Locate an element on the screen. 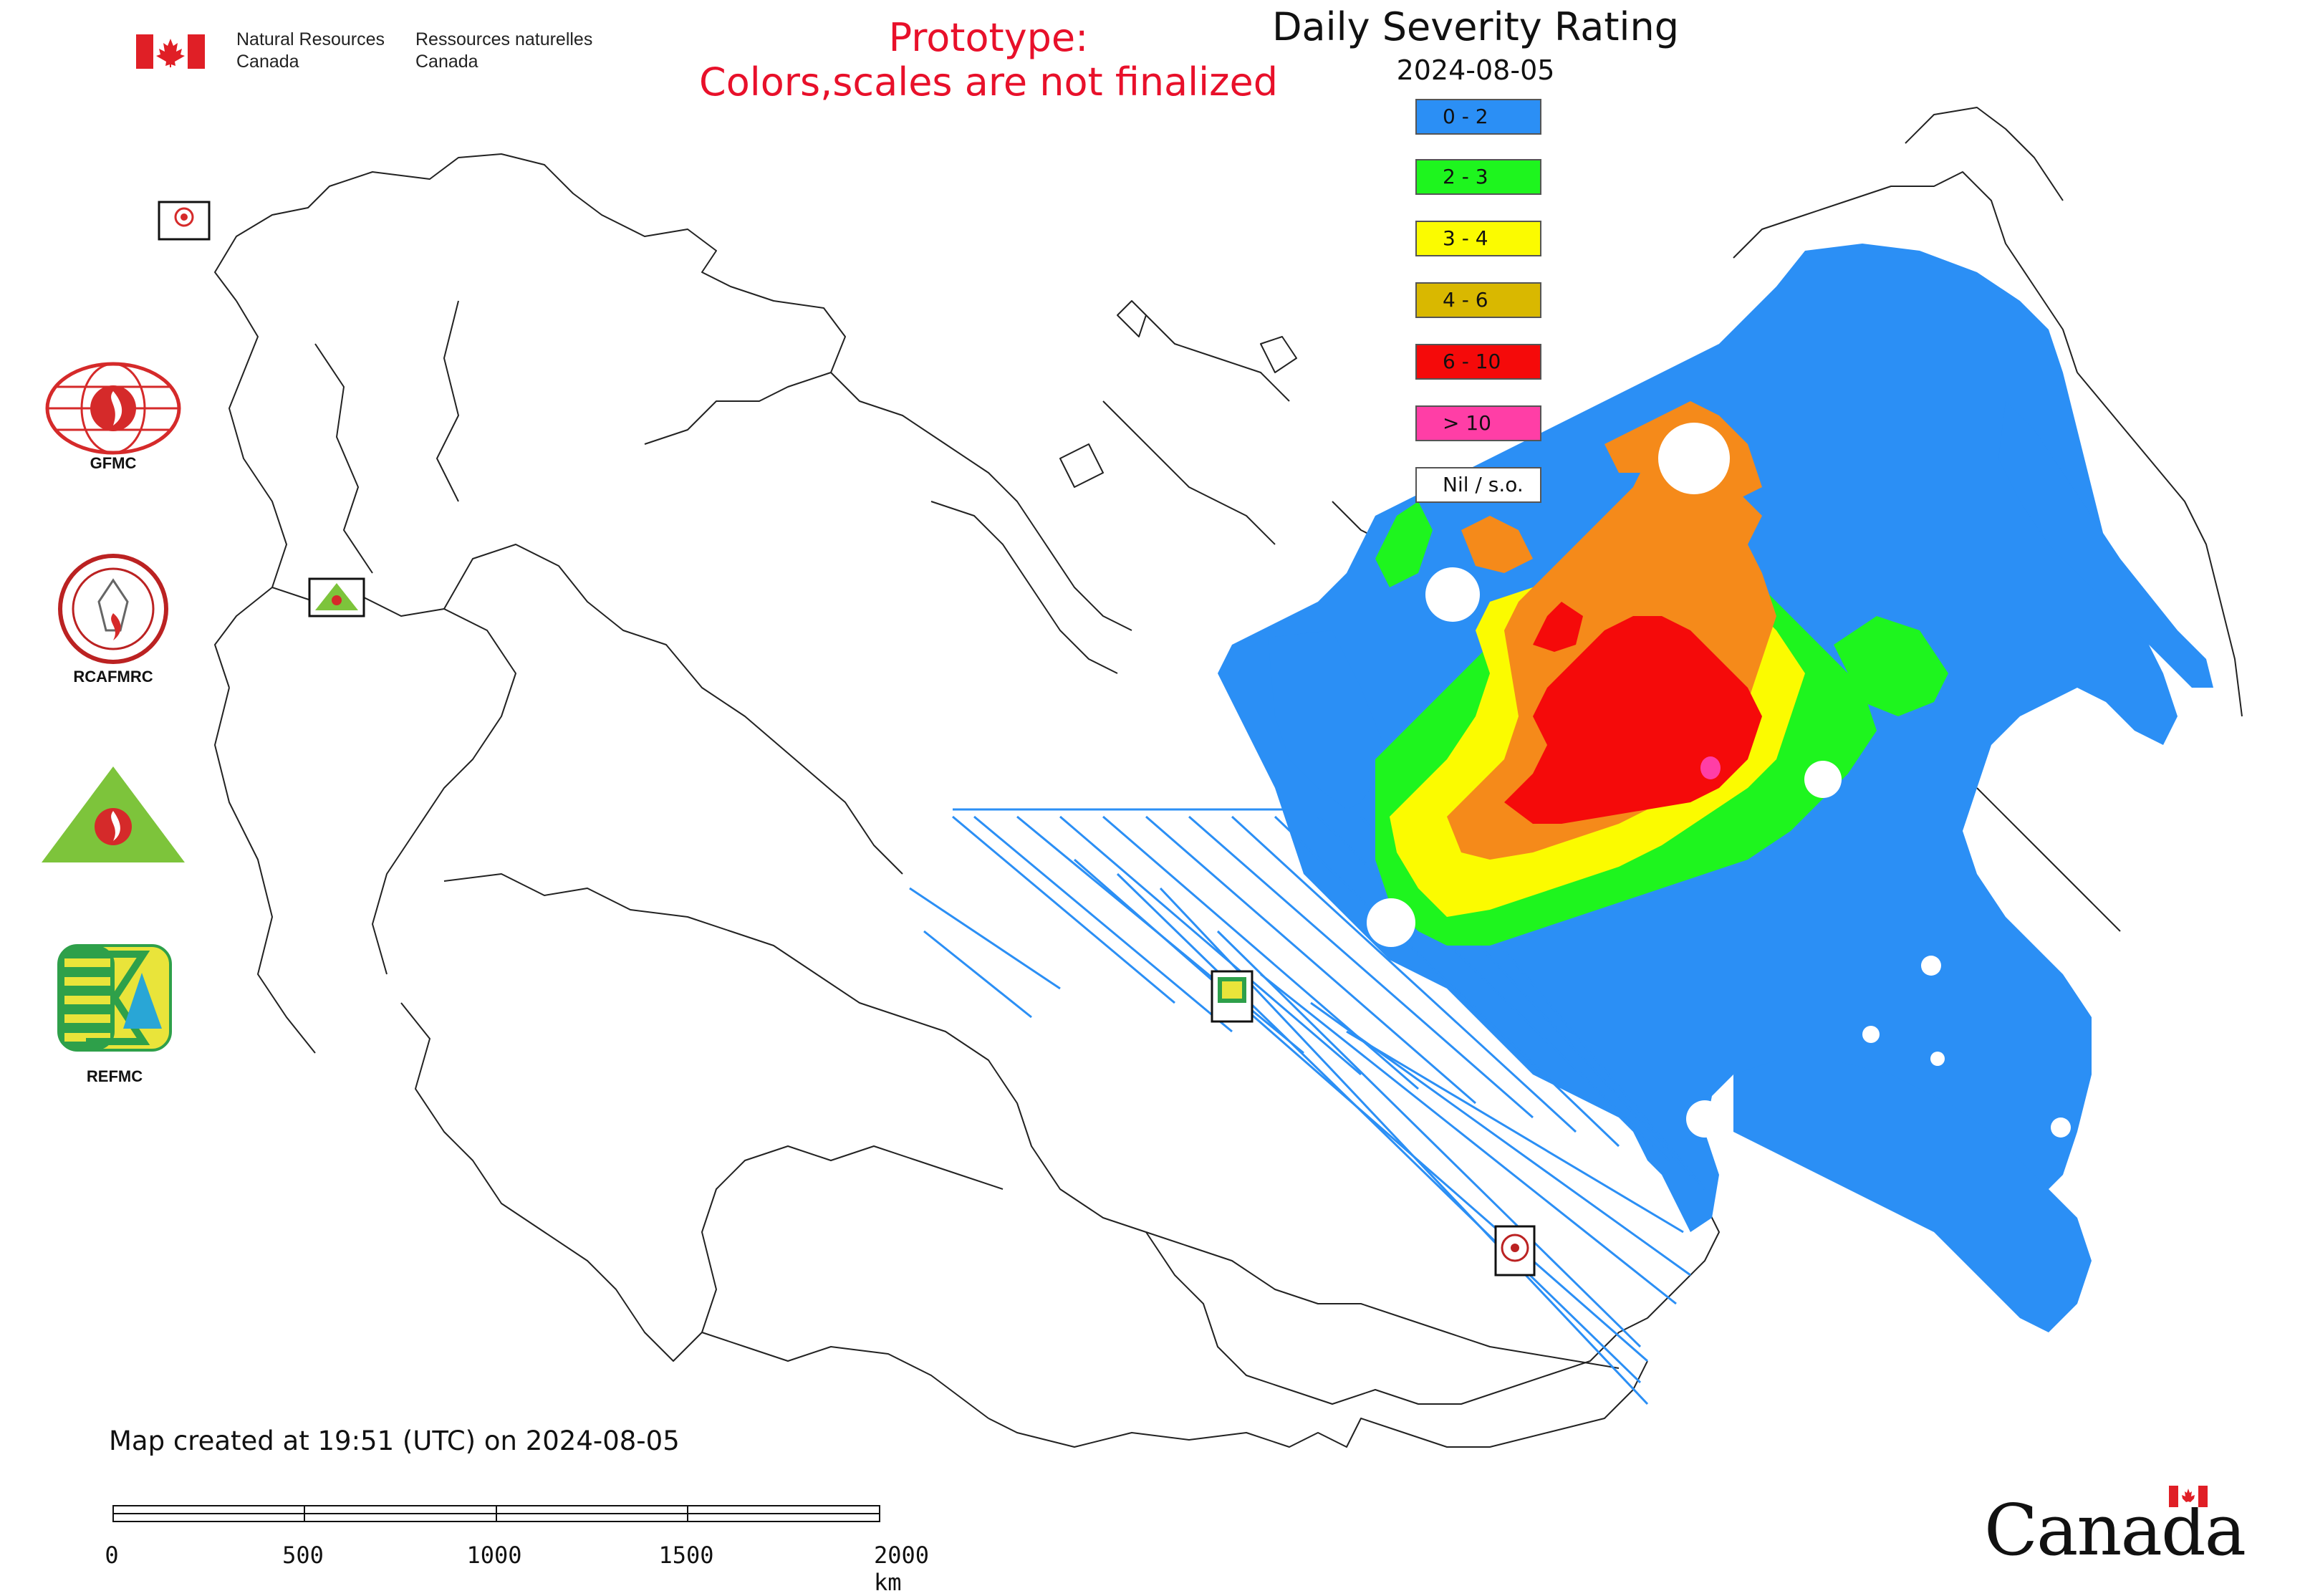 The image size is (2300, 1596). canada-wordmark: Canada is located at coordinates (2115, 1529).